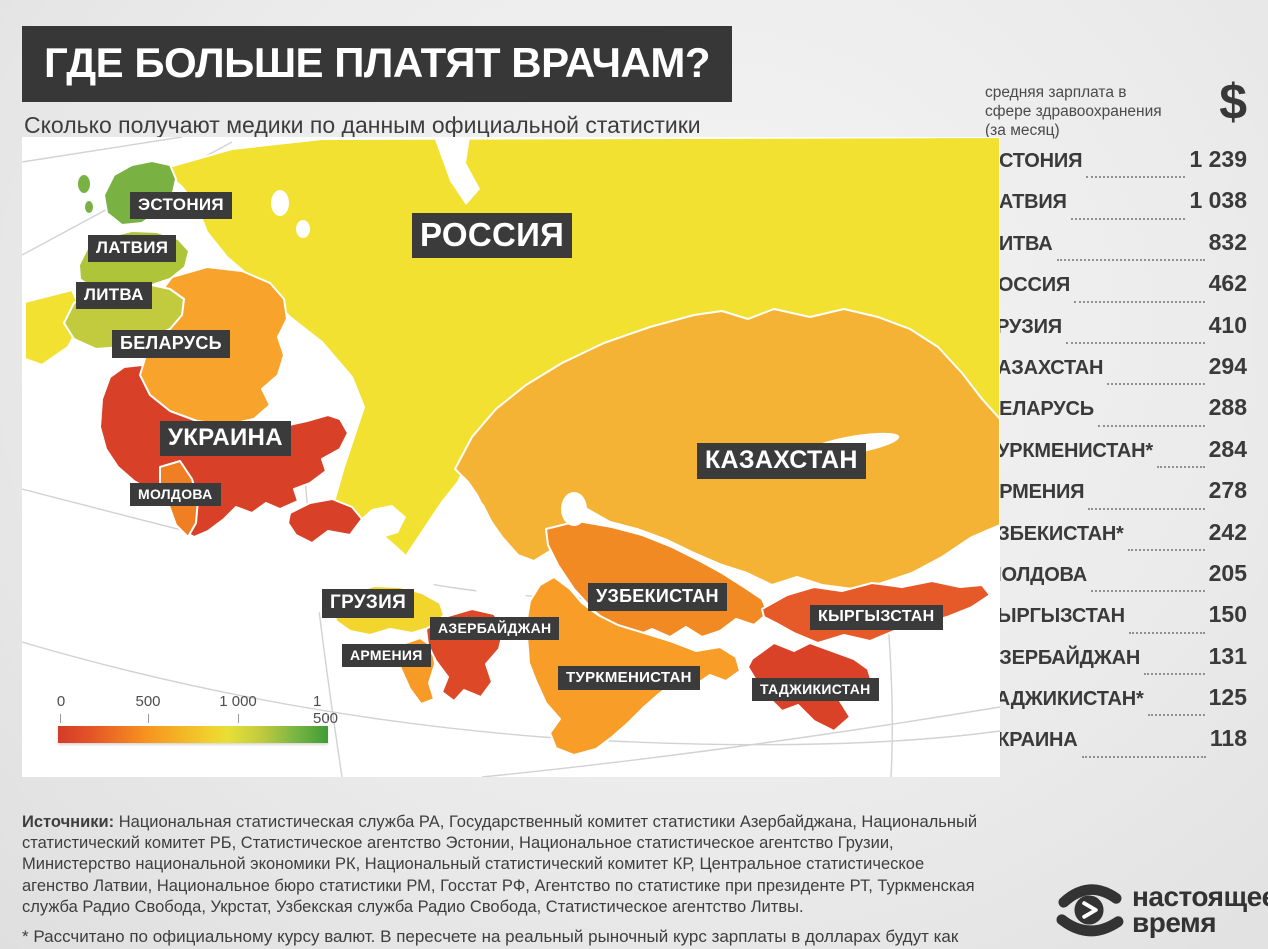  I want to click on country-name: БЕЛАРУСЬ, so click(1039, 409).